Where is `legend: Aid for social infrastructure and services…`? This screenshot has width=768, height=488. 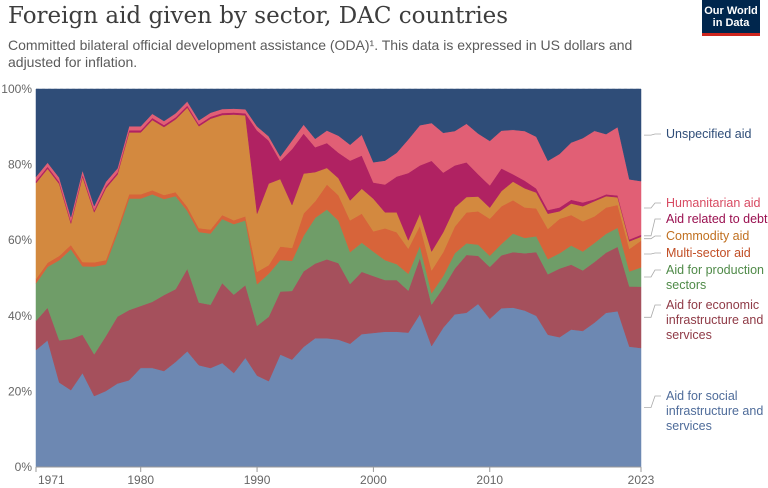
legend: Aid for social infrastructure and services… is located at coordinates (706, 280).